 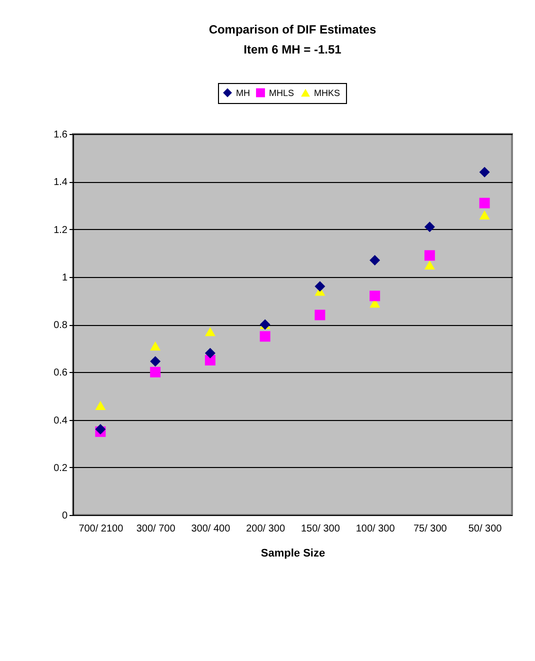 I want to click on x-tick-label: 200/ 300, so click(x=266, y=529).